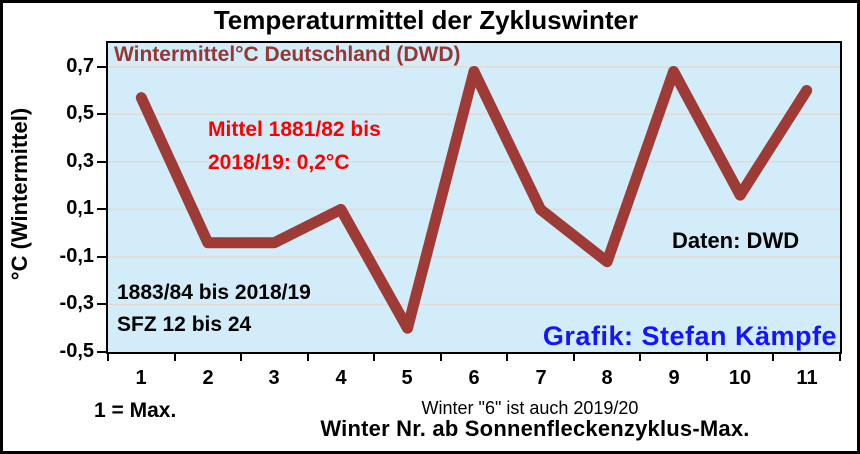 The image size is (860, 454). What do you see at coordinates (474, 378) in the screenshot?
I see `x-tick-label: 6` at bounding box center [474, 378].